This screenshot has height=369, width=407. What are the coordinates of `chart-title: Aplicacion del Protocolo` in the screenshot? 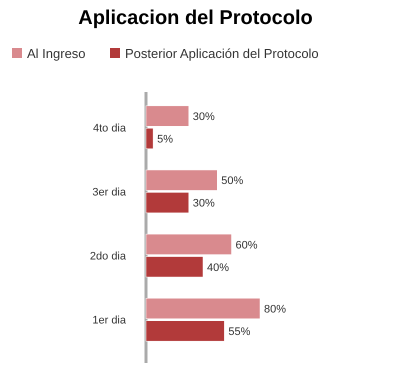 It's located at (195, 18).